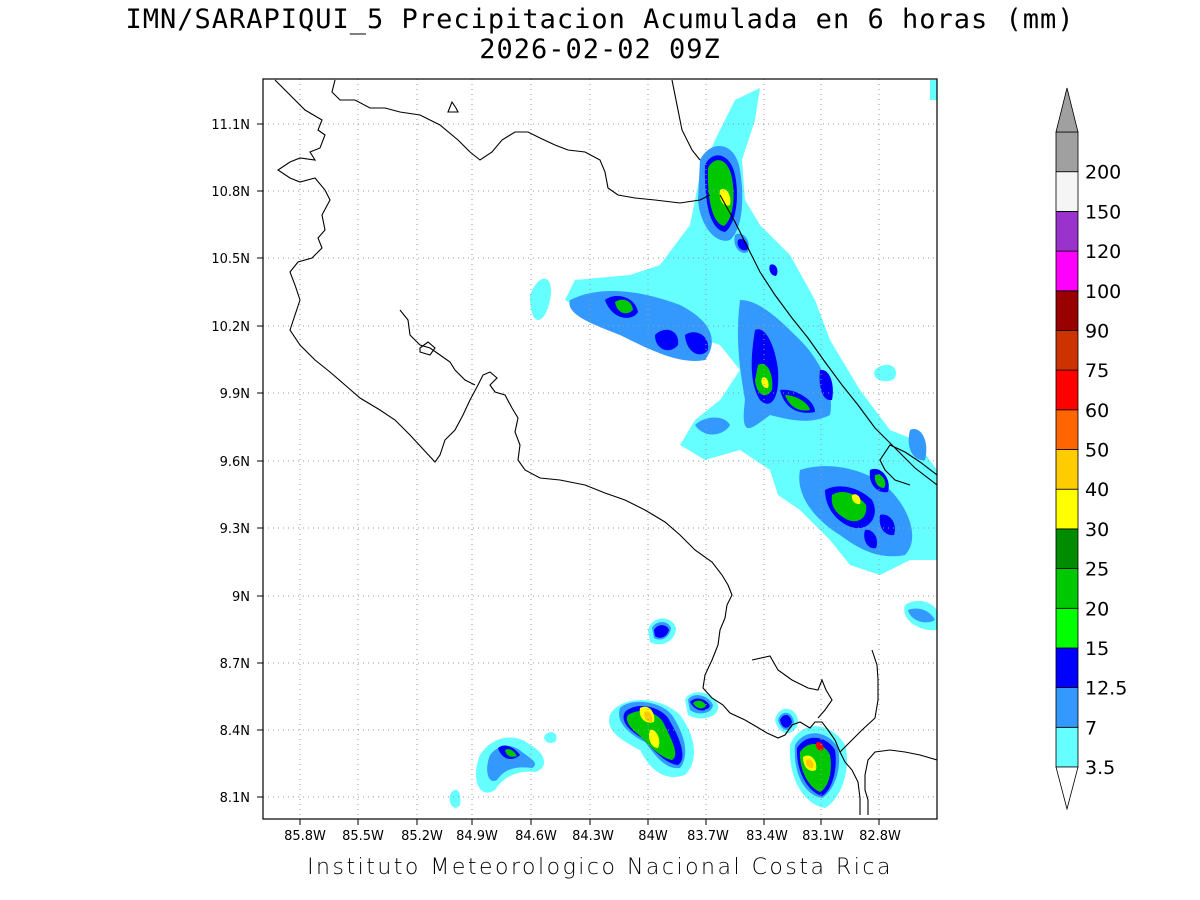  What do you see at coordinates (536, 836) in the screenshot?
I see `lon-tick-label: 84.6W` at bounding box center [536, 836].